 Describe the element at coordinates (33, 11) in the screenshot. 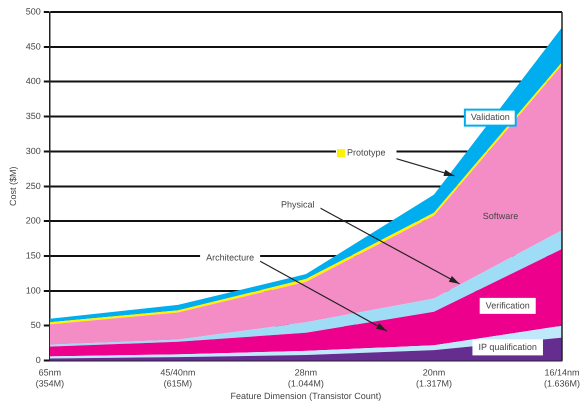

I see `y-tick-label: 500` at that location.